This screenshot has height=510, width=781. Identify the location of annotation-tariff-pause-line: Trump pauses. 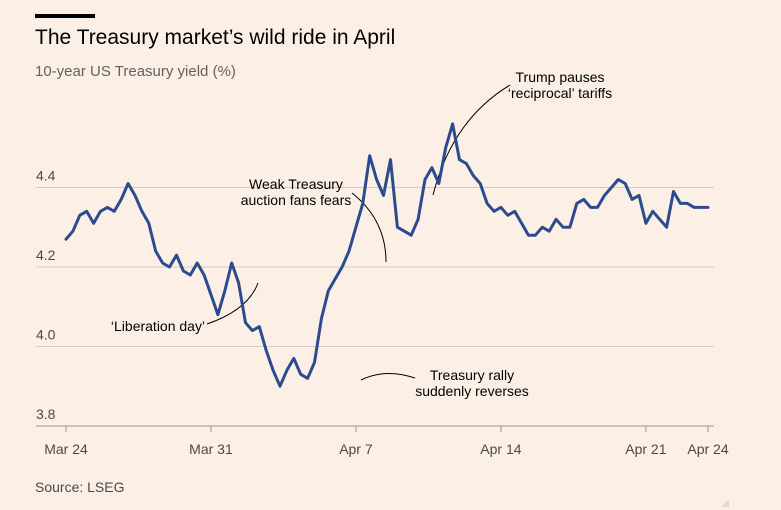
(560, 77).